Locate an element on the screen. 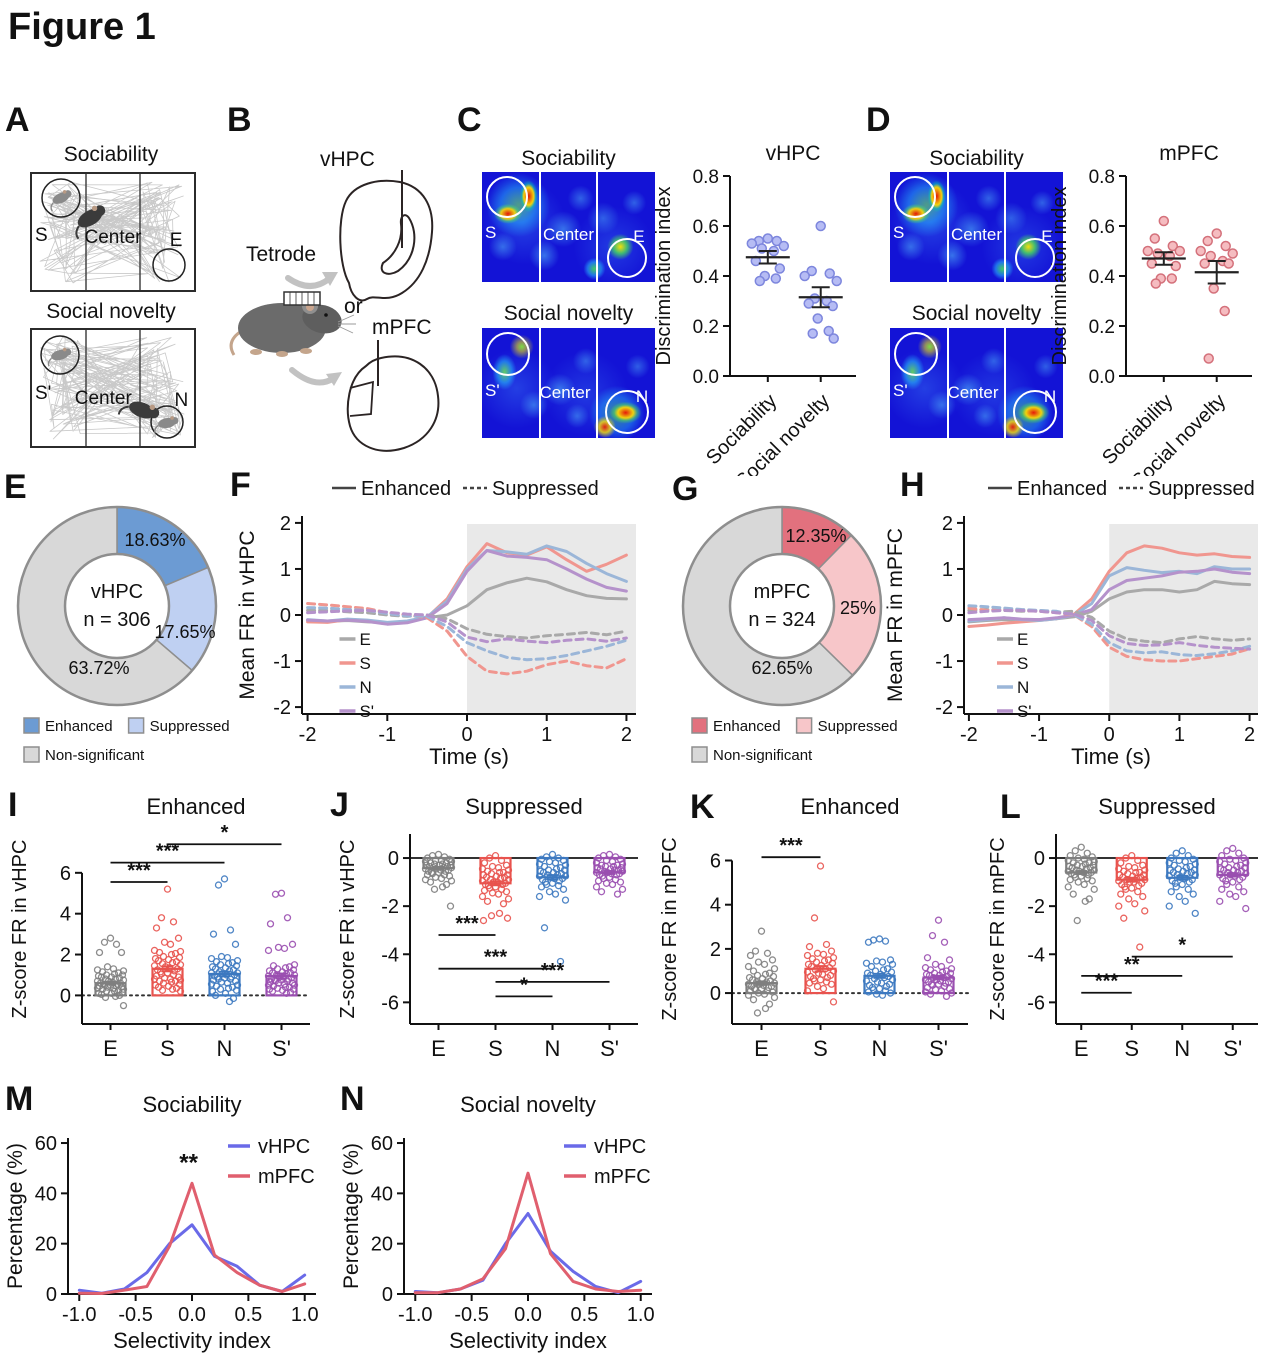 The width and height of the screenshot is (1268, 1357). svg-text: vHPC is located at coordinates (117, 592).